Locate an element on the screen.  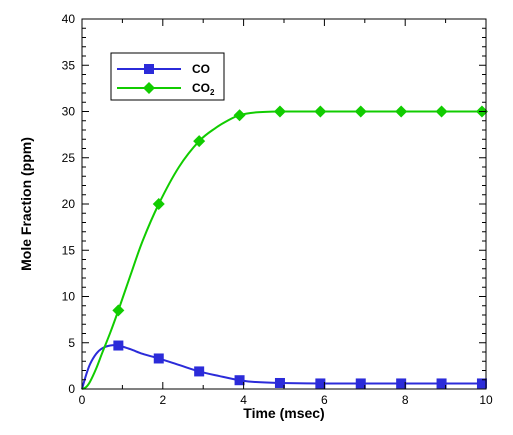
legend: CO CO2 is located at coordinates (167, 76).